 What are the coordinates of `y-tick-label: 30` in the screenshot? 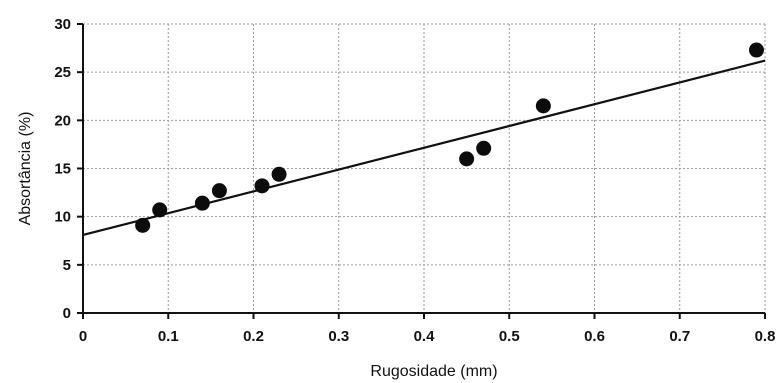 It's located at (62, 24).